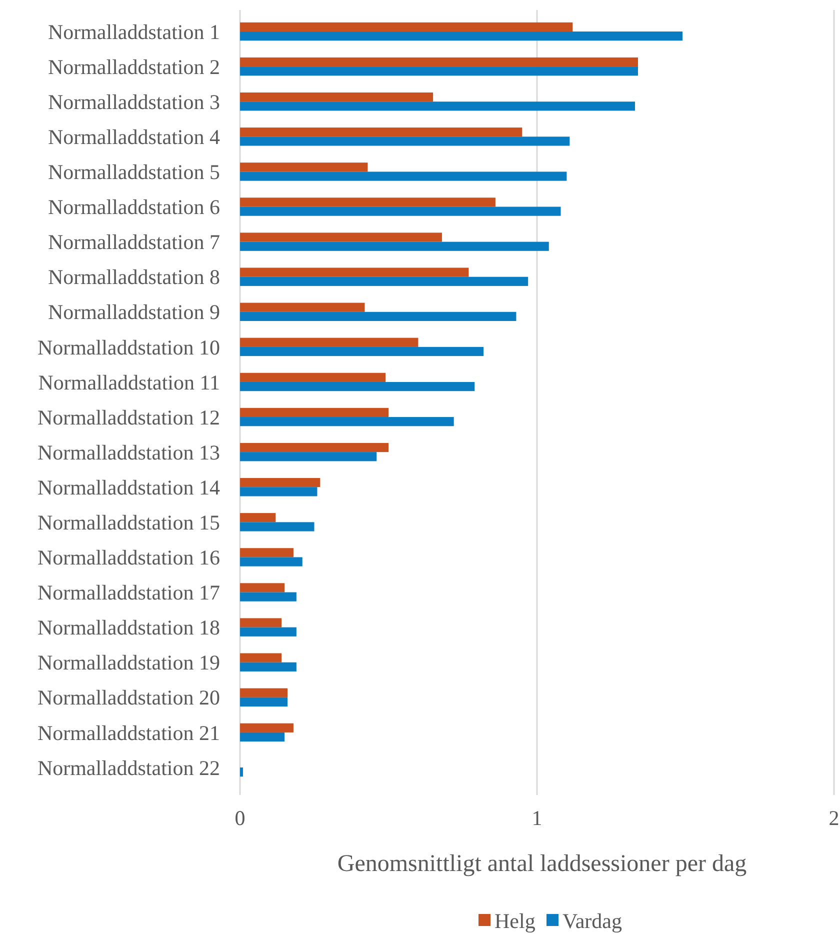 The height and width of the screenshot is (934, 840). What do you see at coordinates (542, 864) in the screenshot?
I see `x-axis-title: Genomsnittligt antal laddsessioner per dag` at bounding box center [542, 864].